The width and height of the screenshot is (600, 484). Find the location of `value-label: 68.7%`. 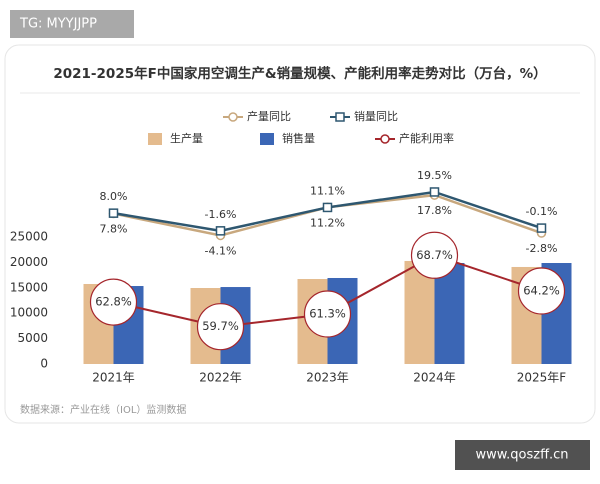

value-label: 68.7% is located at coordinates (434, 255).